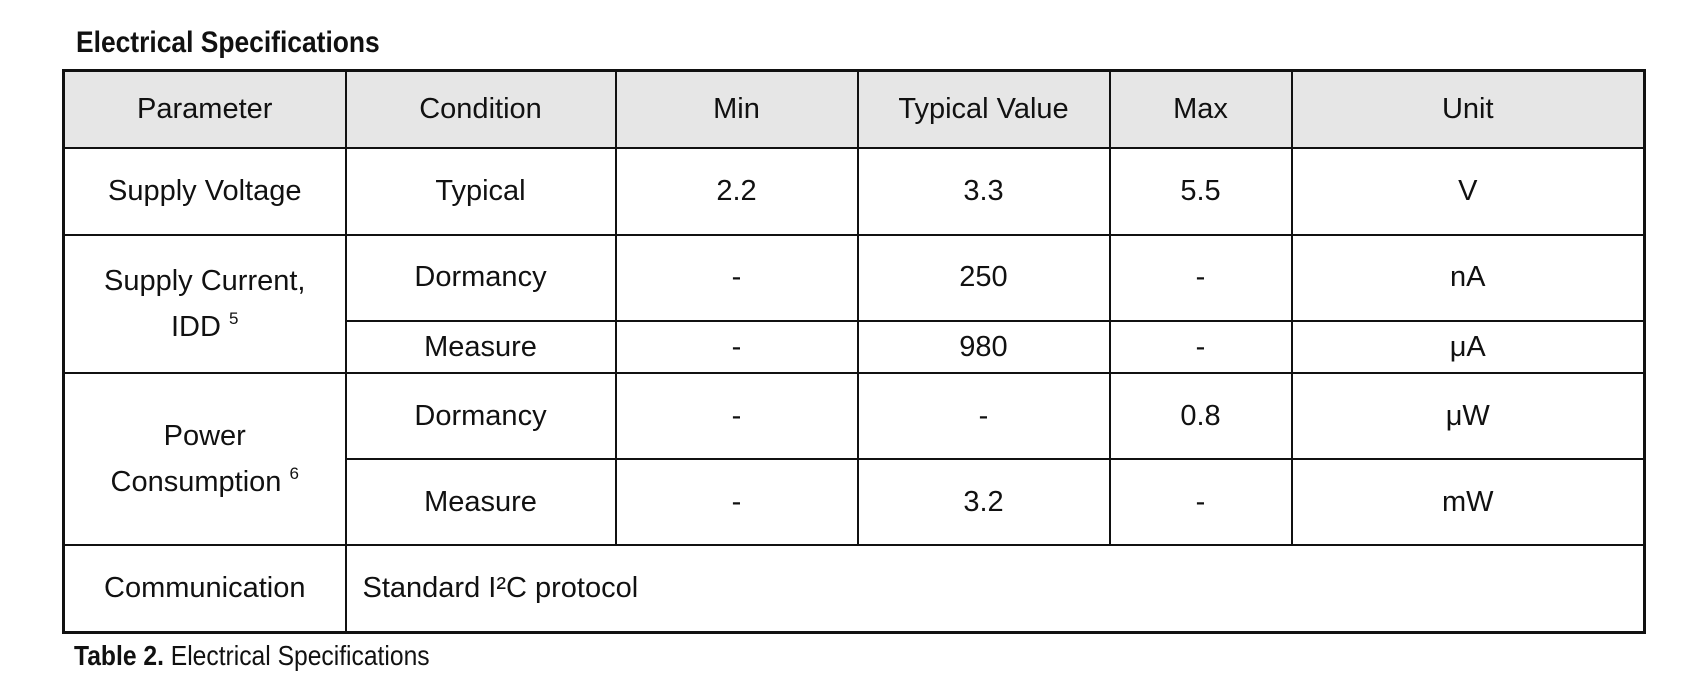 Image resolution: width=1704 pixels, height=687 pixels. What do you see at coordinates (196, 327) in the screenshot?
I see `parameter-line2: IDD` at bounding box center [196, 327].